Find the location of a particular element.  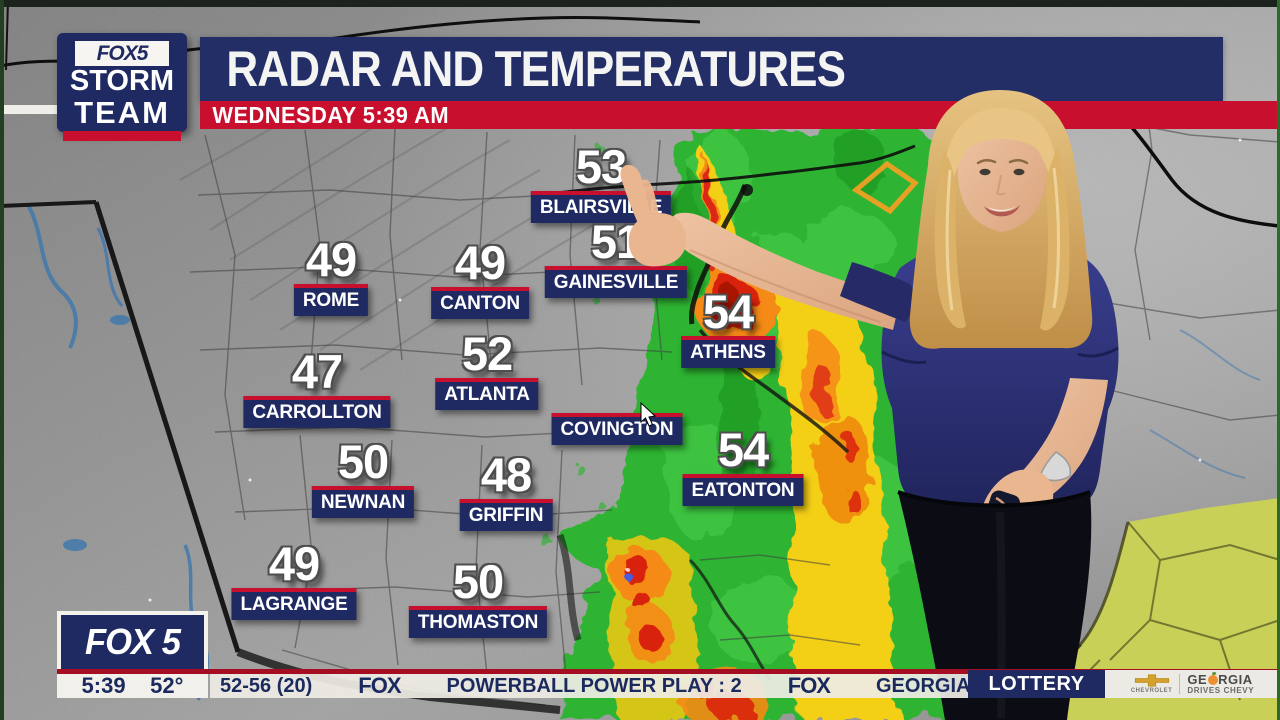

georgia-prefix: GE is located at coordinates (1197, 679).